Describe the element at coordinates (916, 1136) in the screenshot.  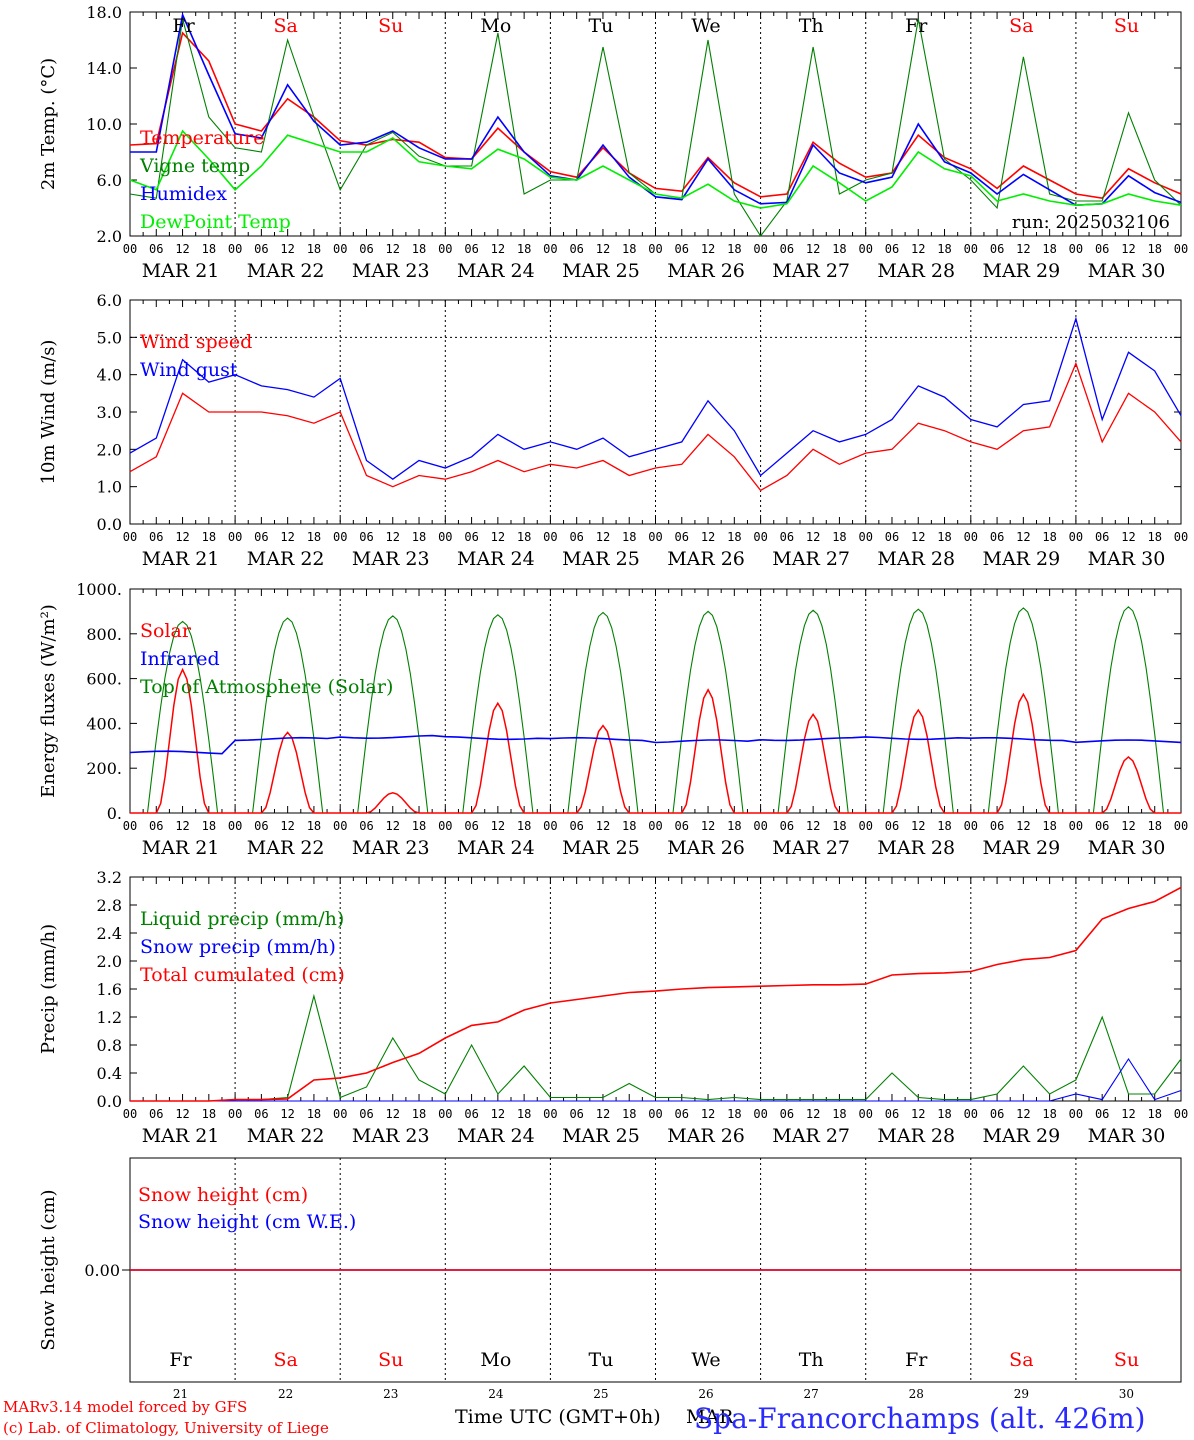
I see `day-label: MAR 28` at that location.